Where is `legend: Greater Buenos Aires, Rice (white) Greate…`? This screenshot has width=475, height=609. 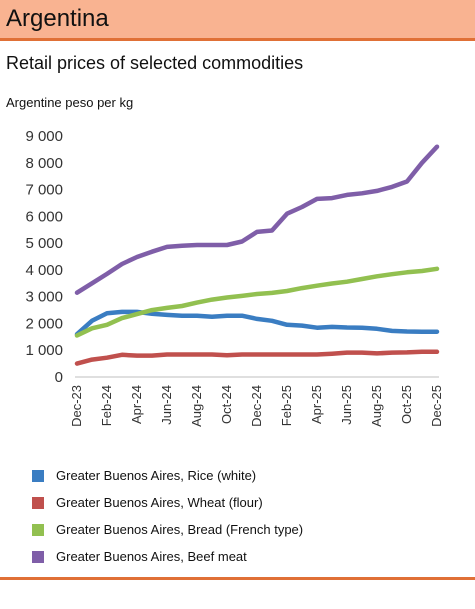
legend: Greater Buenos Aires, Rice (white) Greate… is located at coordinates (167, 516).